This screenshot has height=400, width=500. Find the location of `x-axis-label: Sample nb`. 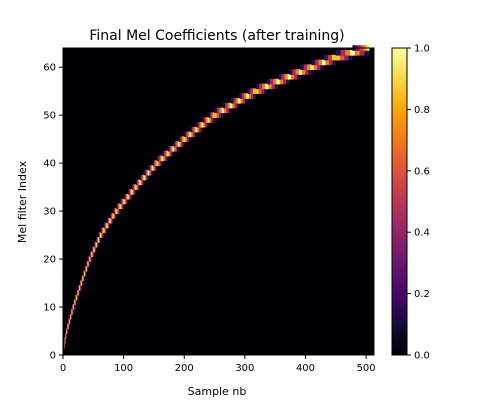

x-axis-label: Sample nb is located at coordinates (217, 391).